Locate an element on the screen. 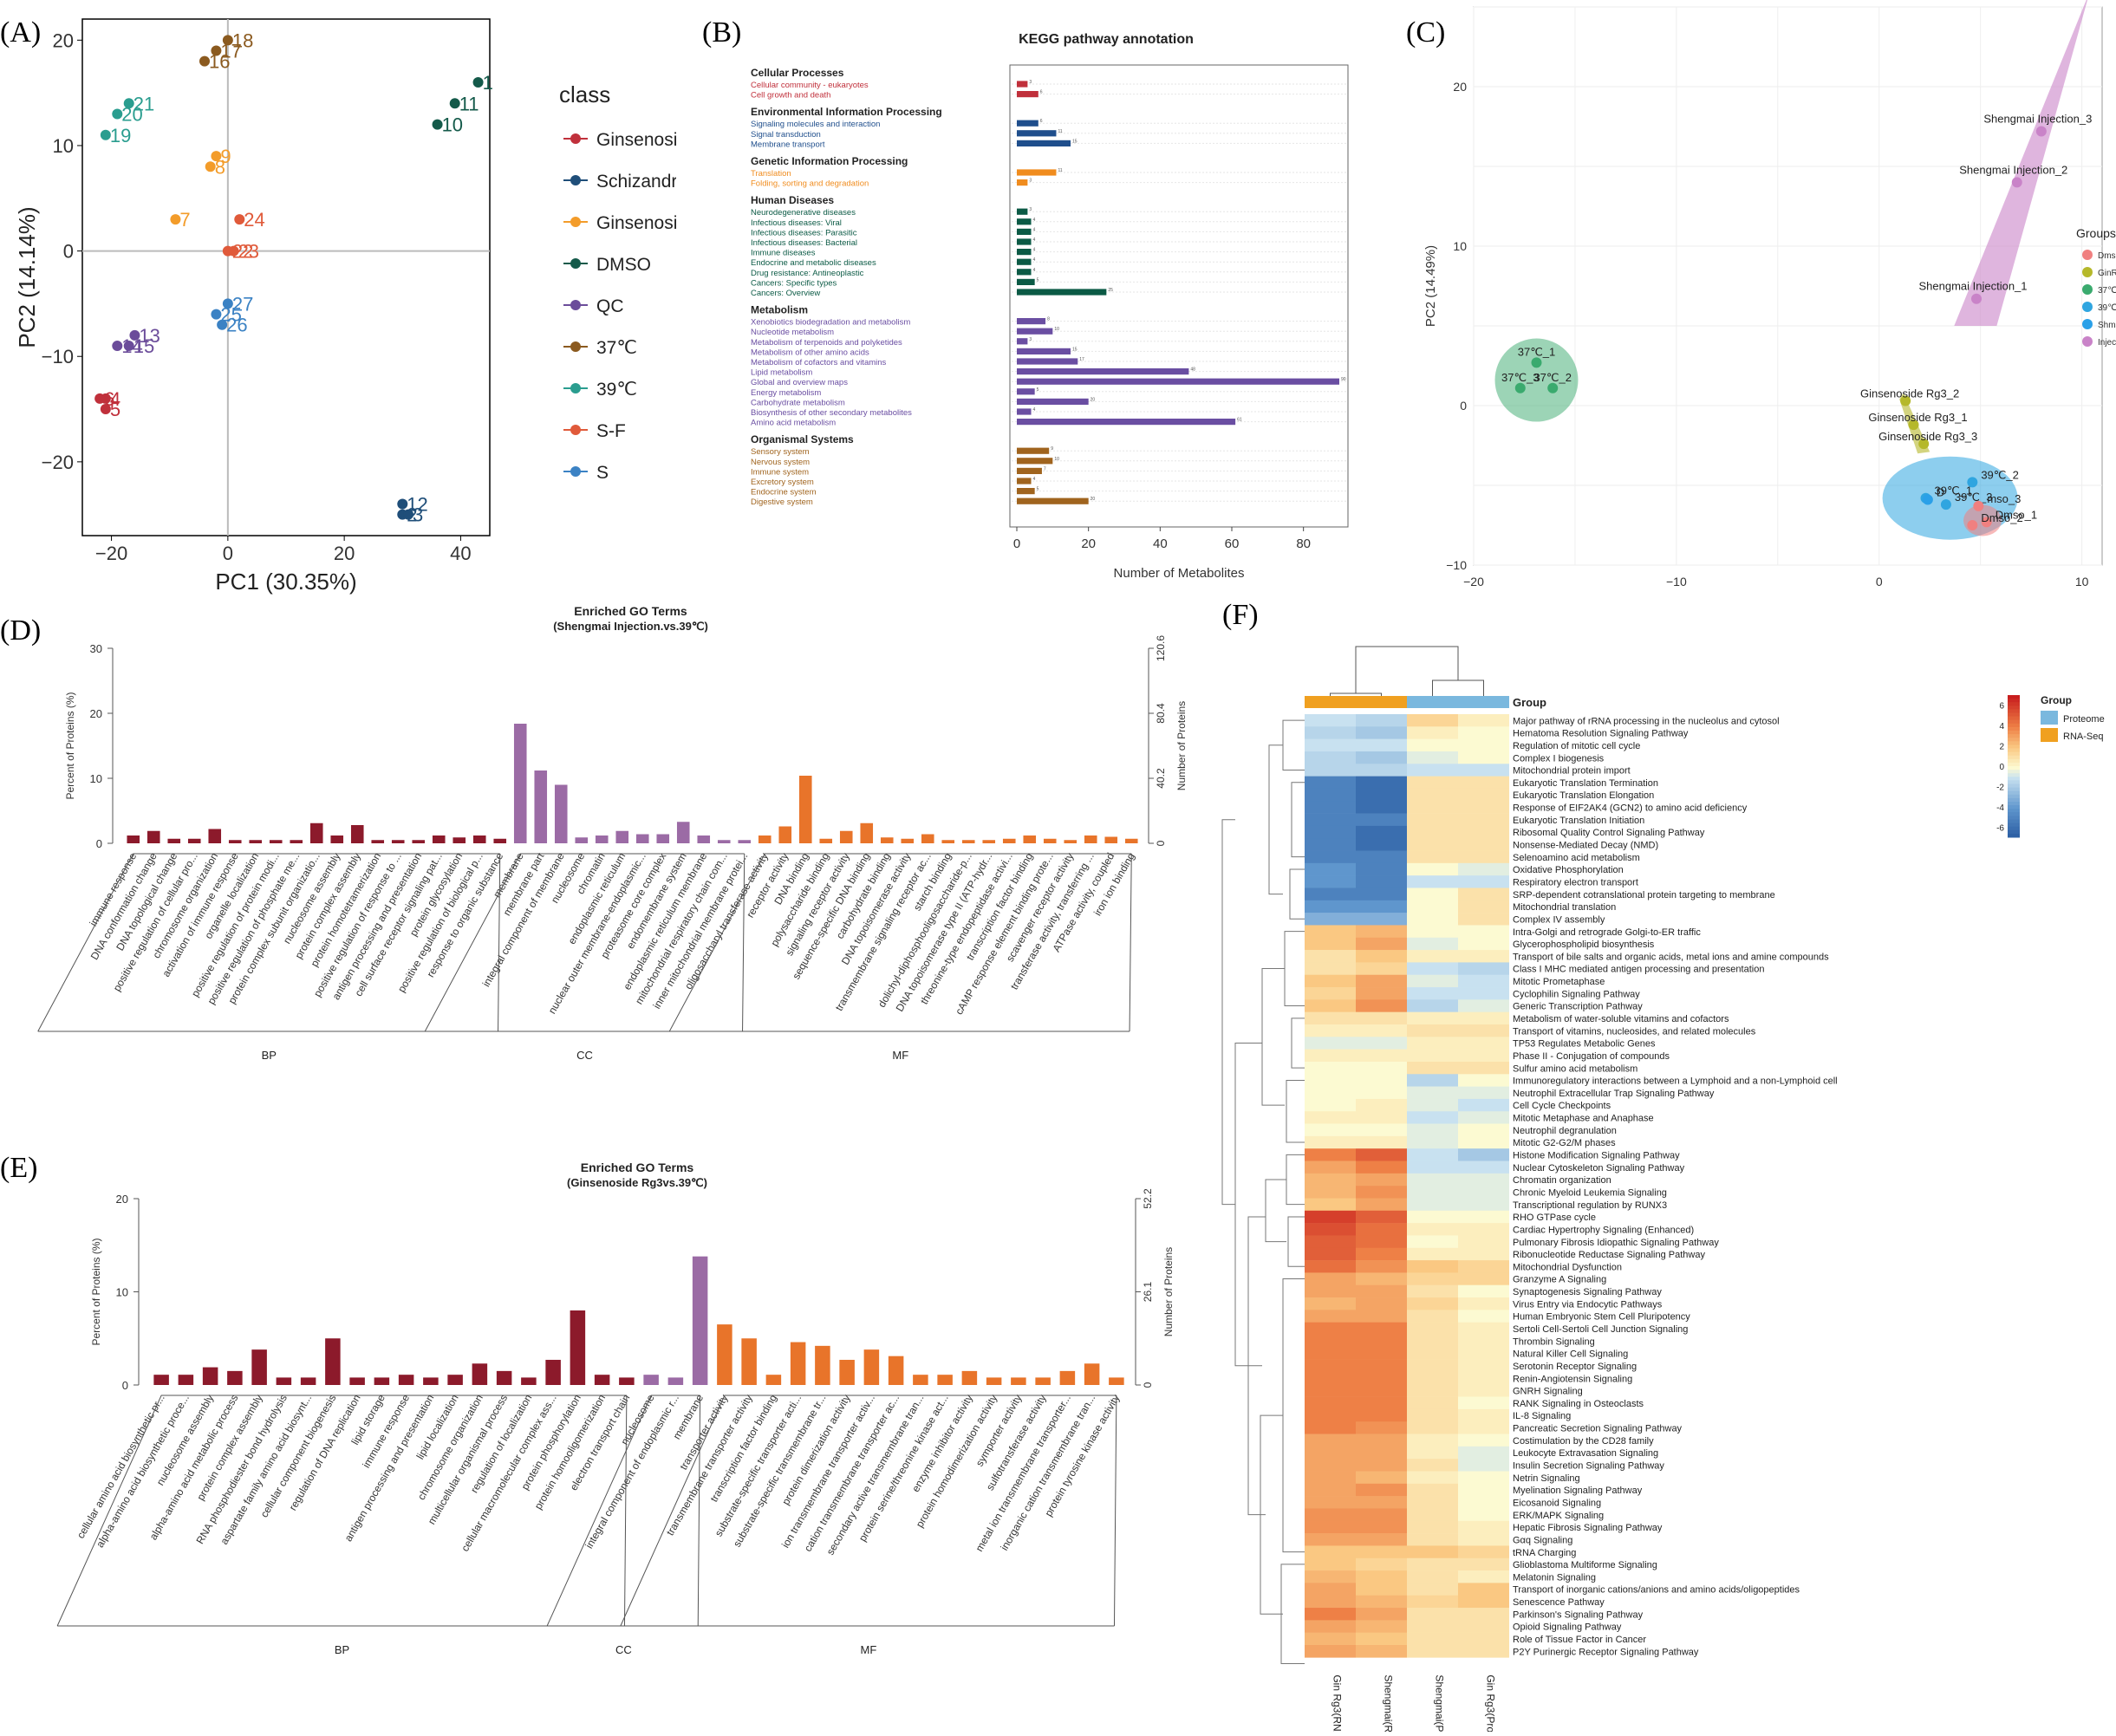 The height and width of the screenshot is (1736, 2116). section-bracket is located at coordinates (341, 1511).